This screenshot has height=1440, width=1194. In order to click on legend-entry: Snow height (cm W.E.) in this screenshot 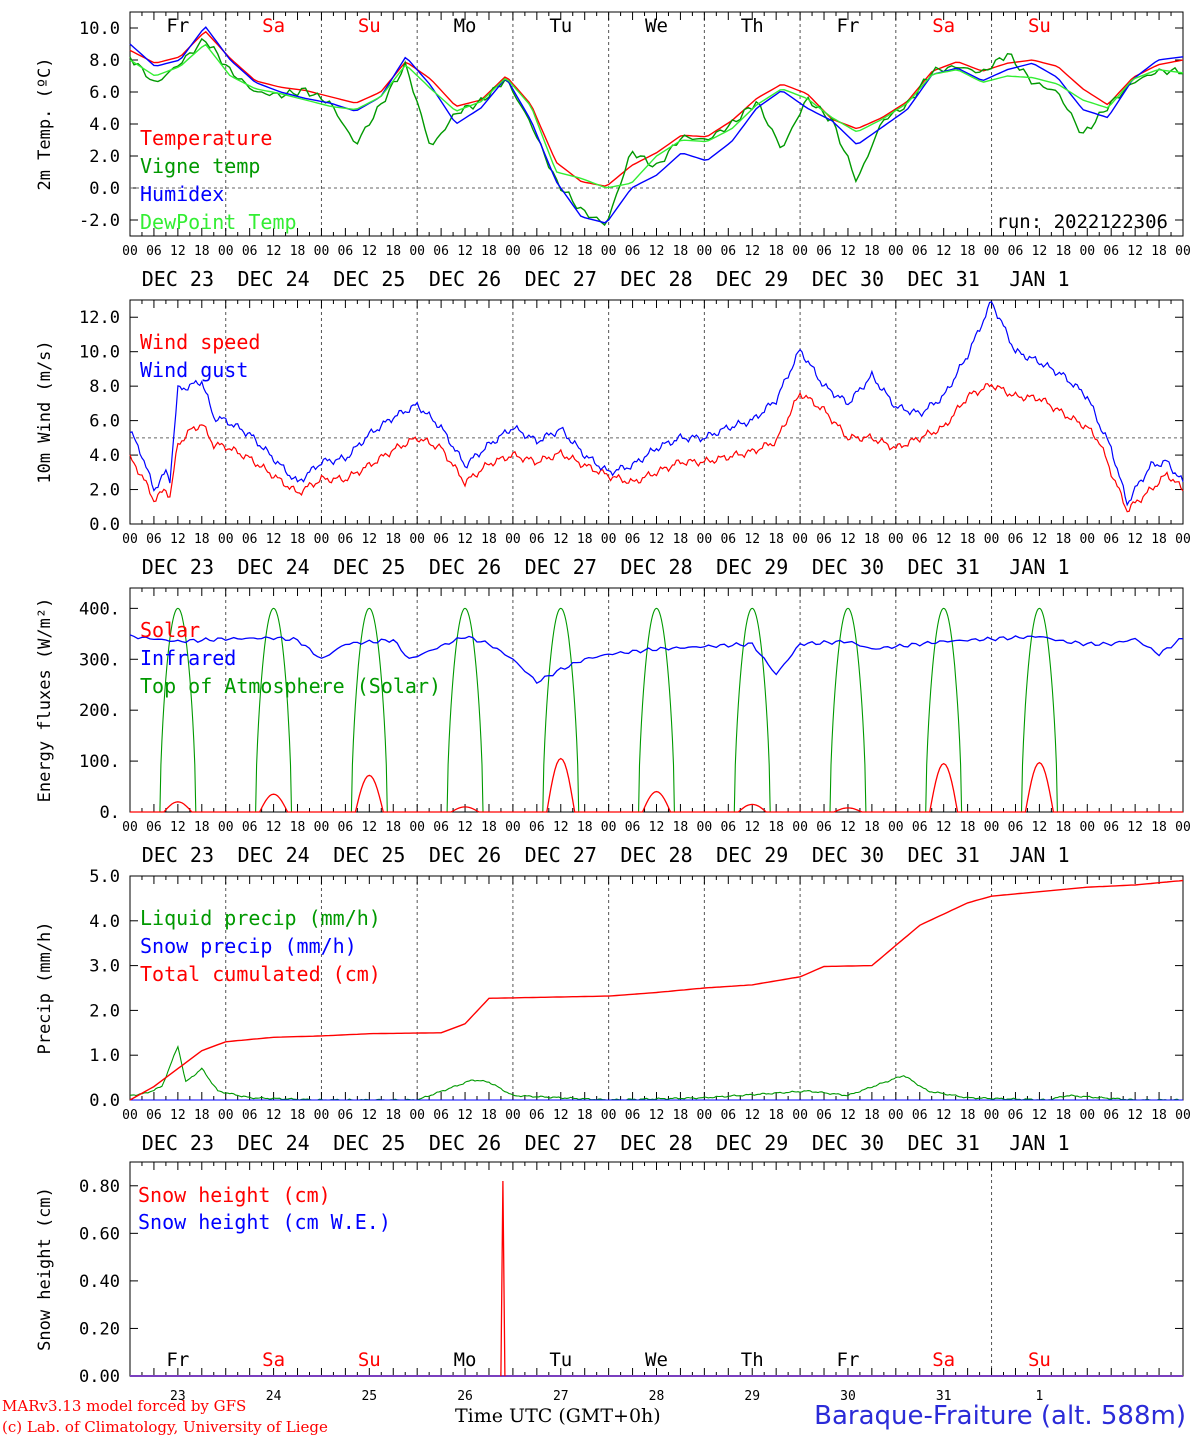, I will do `click(264, 1222)`.